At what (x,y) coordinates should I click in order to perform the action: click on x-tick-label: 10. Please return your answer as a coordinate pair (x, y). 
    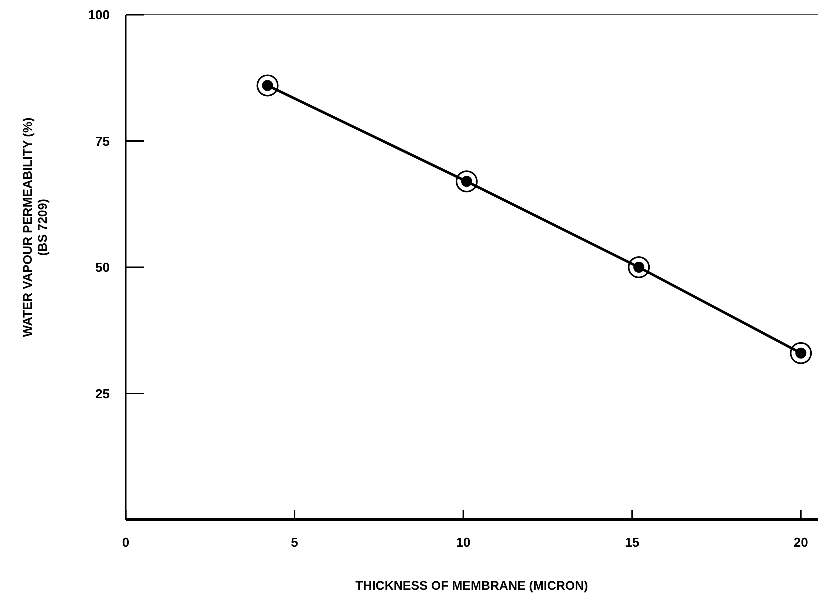
    Looking at the image, I should click on (463, 542).